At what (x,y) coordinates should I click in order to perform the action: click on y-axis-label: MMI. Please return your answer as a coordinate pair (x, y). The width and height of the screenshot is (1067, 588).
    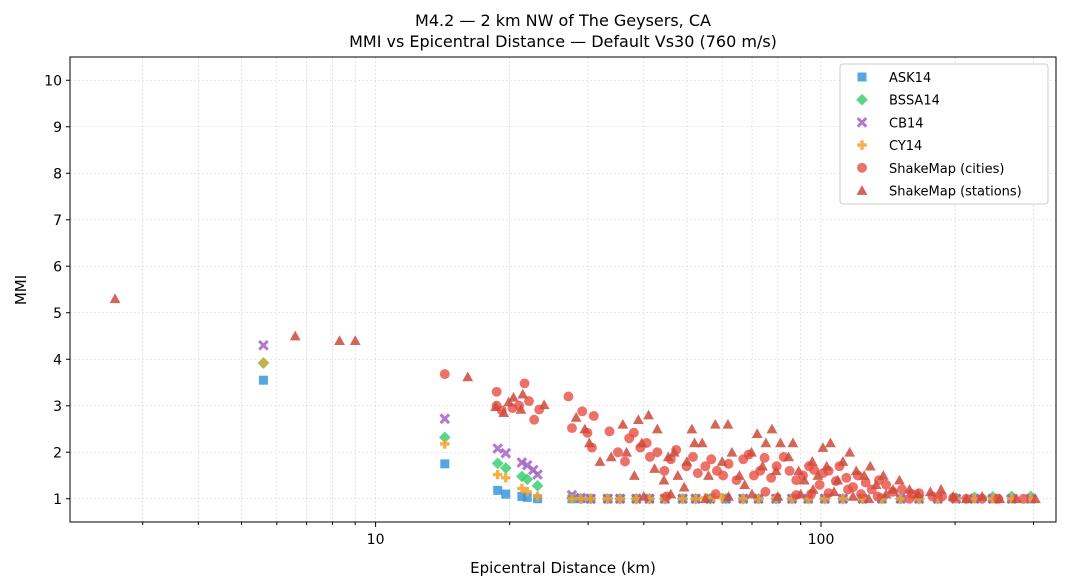
    Looking at the image, I should click on (21, 290).